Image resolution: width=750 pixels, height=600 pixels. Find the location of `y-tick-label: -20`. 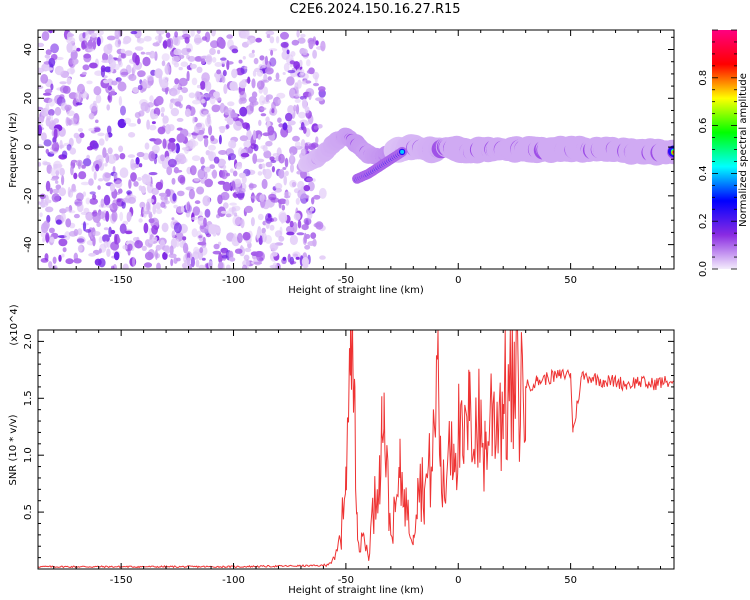

y-tick-label: -20 is located at coordinates (28, 196).